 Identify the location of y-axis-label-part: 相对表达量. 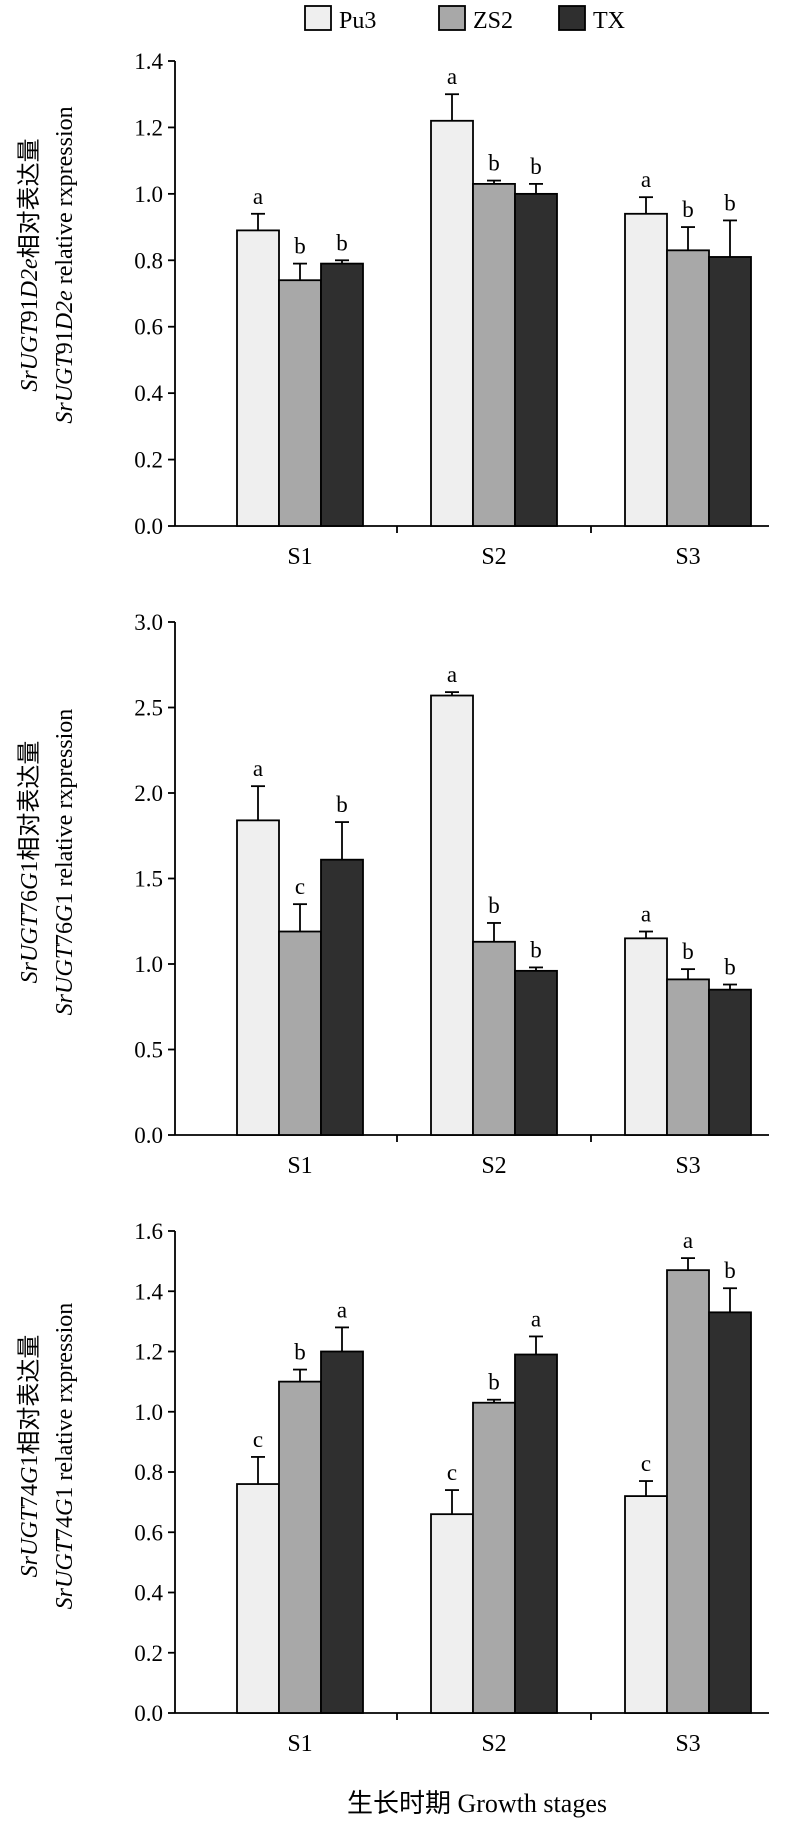
(29, 198).